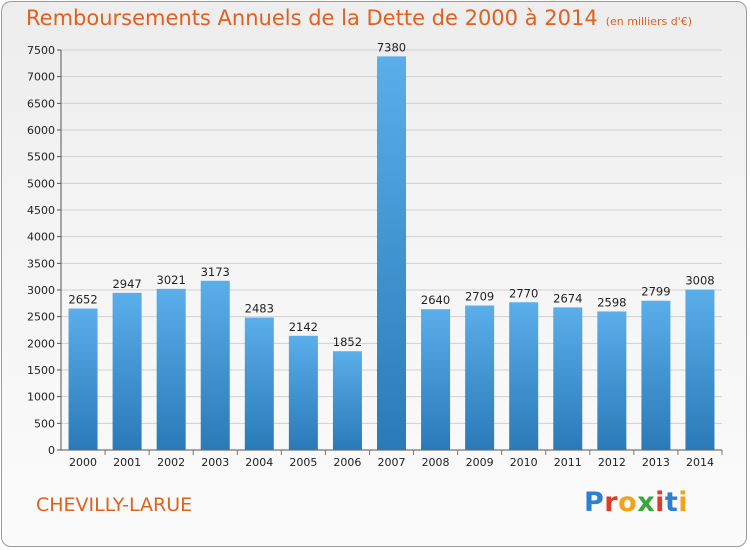  What do you see at coordinates (523, 293) in the screenshot?
I see `bar-value-label: 2770` at bounding box center [523, 293].